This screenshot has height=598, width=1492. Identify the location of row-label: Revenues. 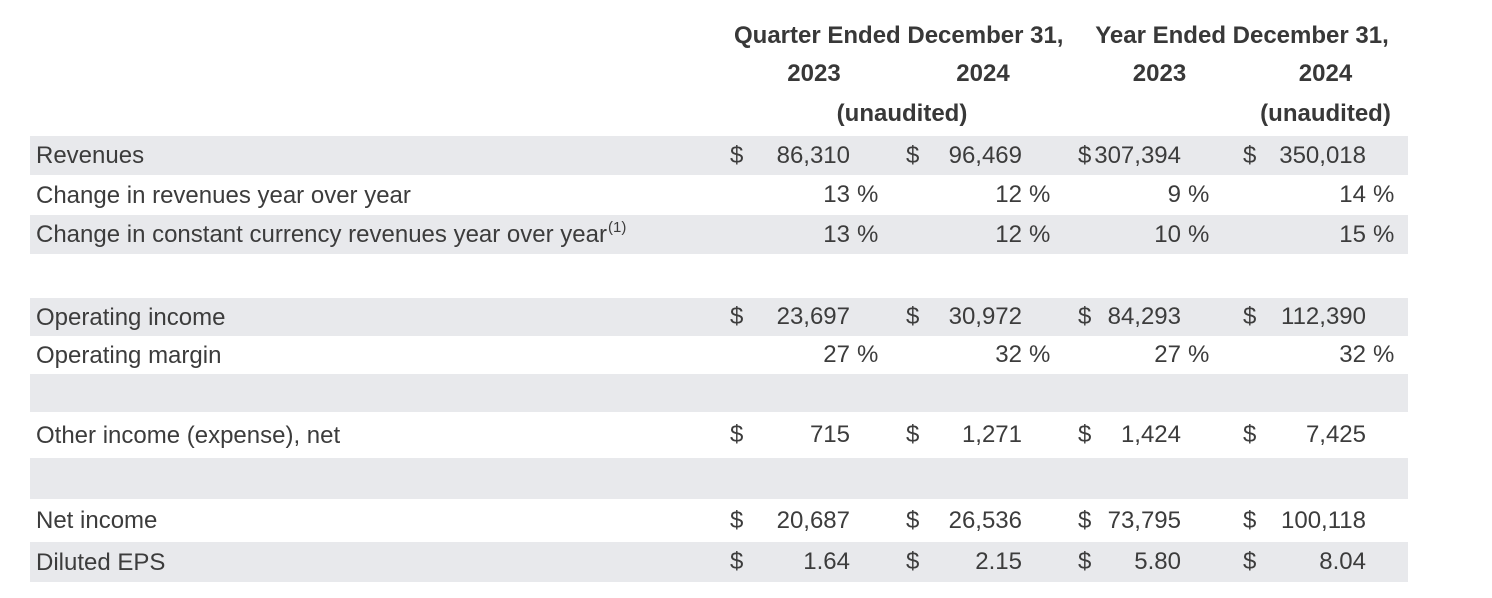
(90, 155).